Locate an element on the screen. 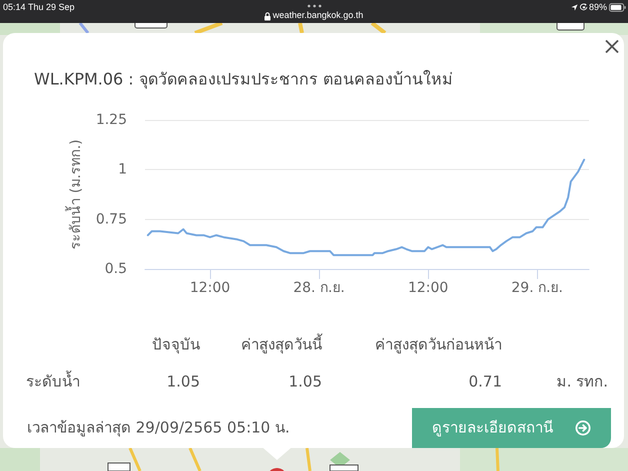 The width and height of the screenshot is (628, 471). x-tick-label: 29. ก.ย. is located at coordinates (537, 288).